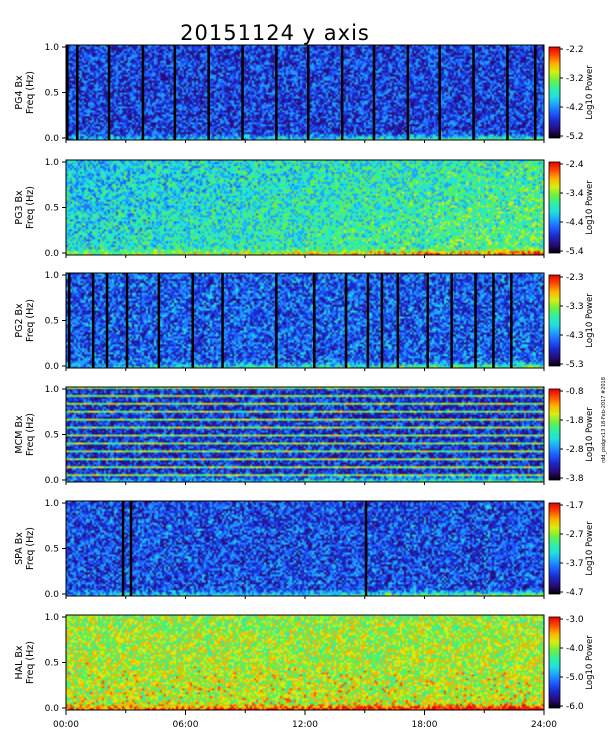 The image size is (612, 756). Describe the element at coordinates (575, 564) in the screenshot. I see `colorbar-tick-label: -3.7` at that location.